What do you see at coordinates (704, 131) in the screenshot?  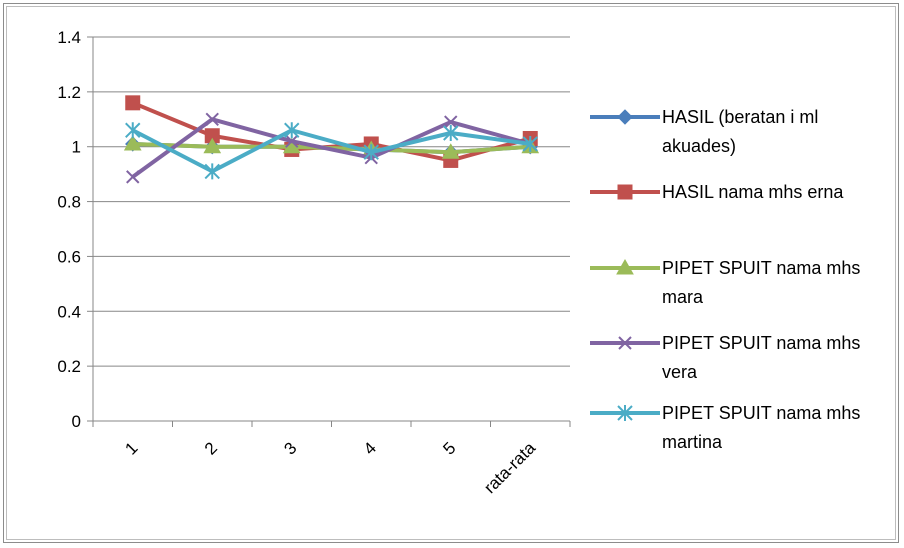 I see `legend-entry: HASIL (beratan i ml akuades)` at bounding box center [704, 131].